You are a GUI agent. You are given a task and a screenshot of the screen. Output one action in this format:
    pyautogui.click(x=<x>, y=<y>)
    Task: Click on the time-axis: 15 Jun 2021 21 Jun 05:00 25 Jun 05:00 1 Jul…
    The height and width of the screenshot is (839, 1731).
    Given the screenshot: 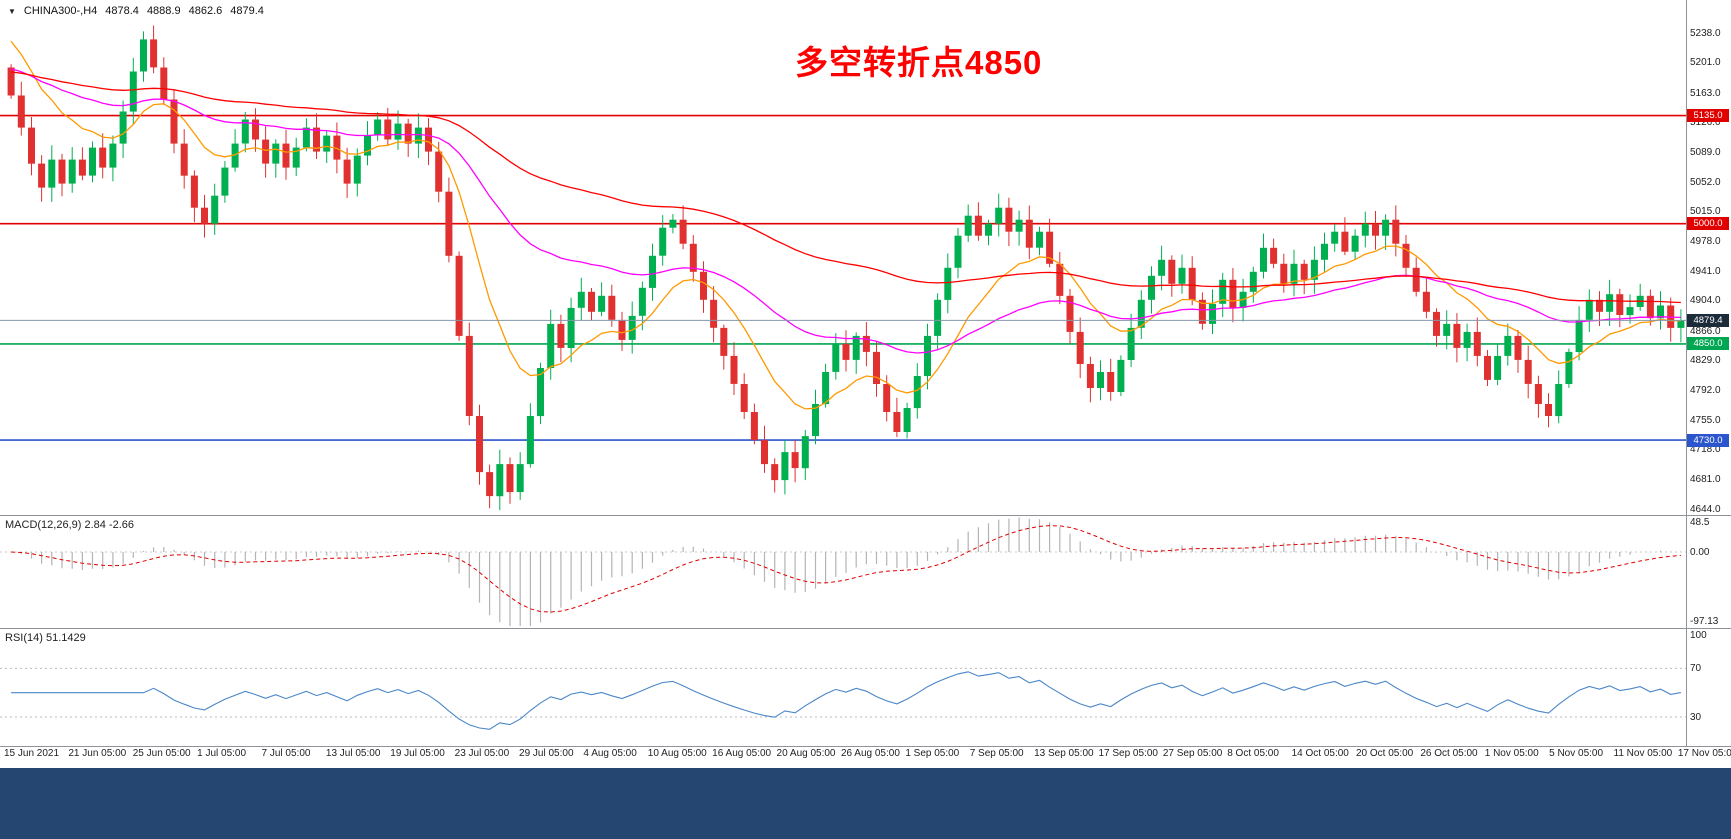 What is the action you would take?
    pyautogui.click(x=865, y=757)
    